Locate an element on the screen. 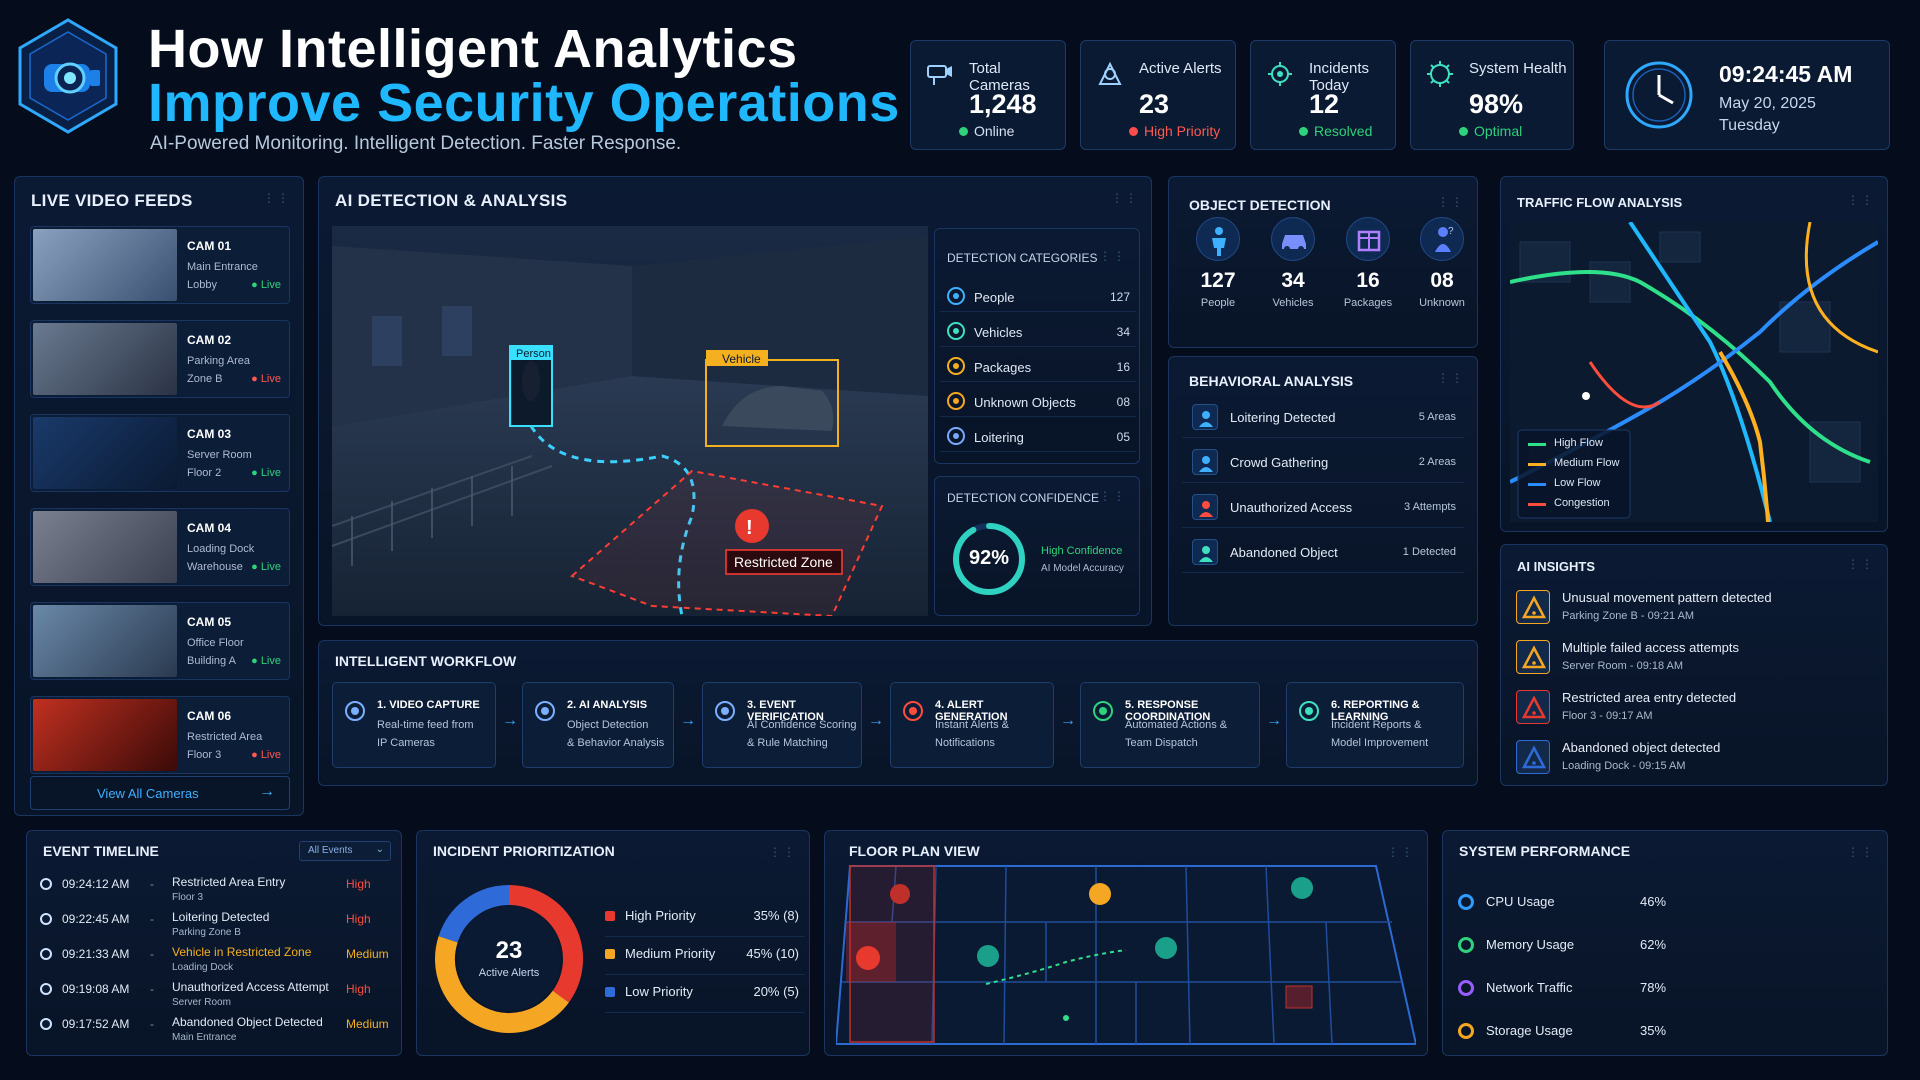 This screenshot has width=1920, height=1080. category-value: 05 is located at coordinates (1123, 437).